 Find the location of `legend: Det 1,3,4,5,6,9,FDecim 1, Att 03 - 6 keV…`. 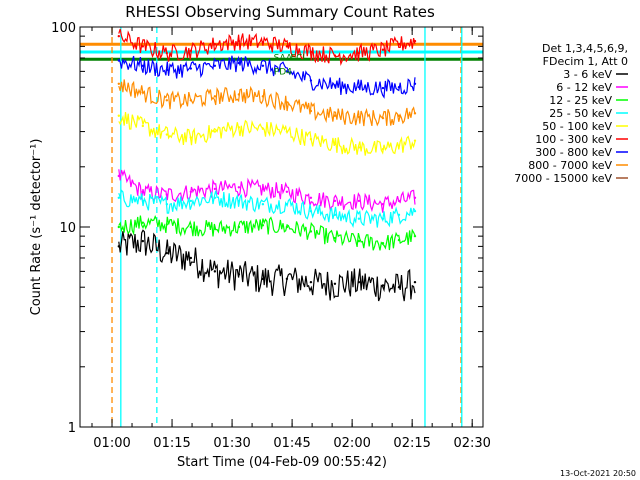

legend: Det 1,3,4,5,6,9,FDecim 1, Att 03 - 6 keV… is located at coordinates (571, 113).